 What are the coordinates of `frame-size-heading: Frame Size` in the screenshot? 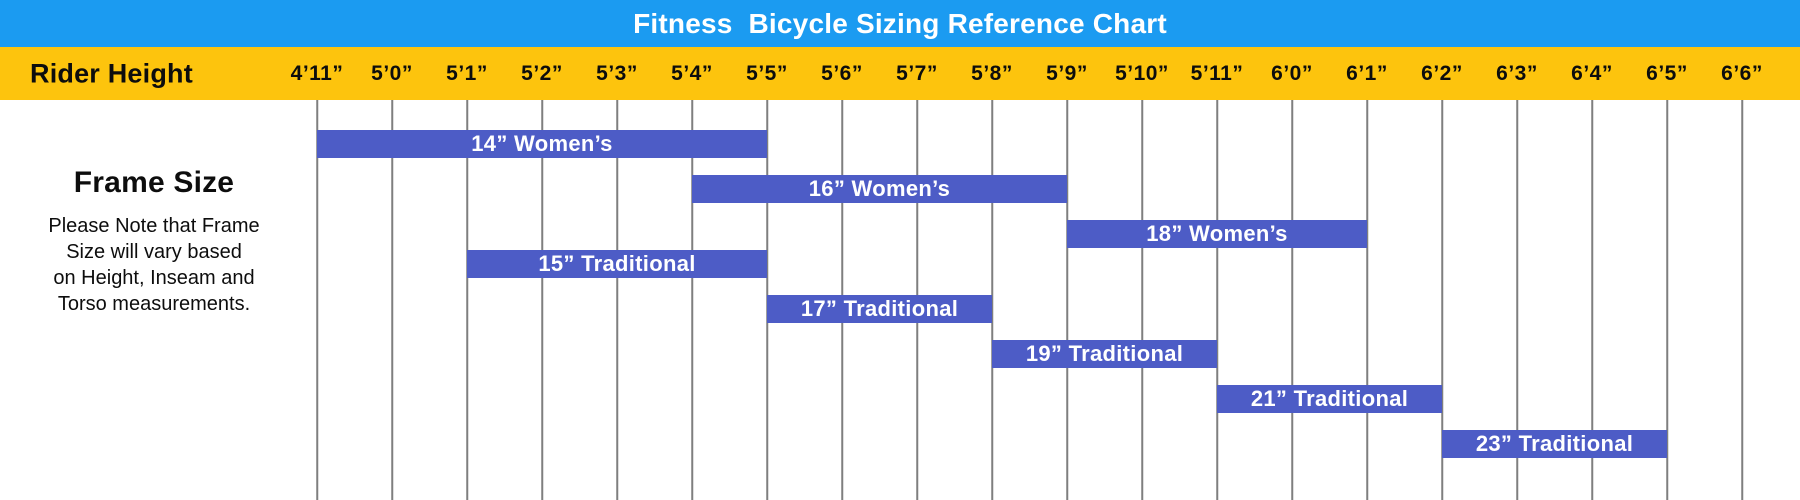 It's located at (154, 182).